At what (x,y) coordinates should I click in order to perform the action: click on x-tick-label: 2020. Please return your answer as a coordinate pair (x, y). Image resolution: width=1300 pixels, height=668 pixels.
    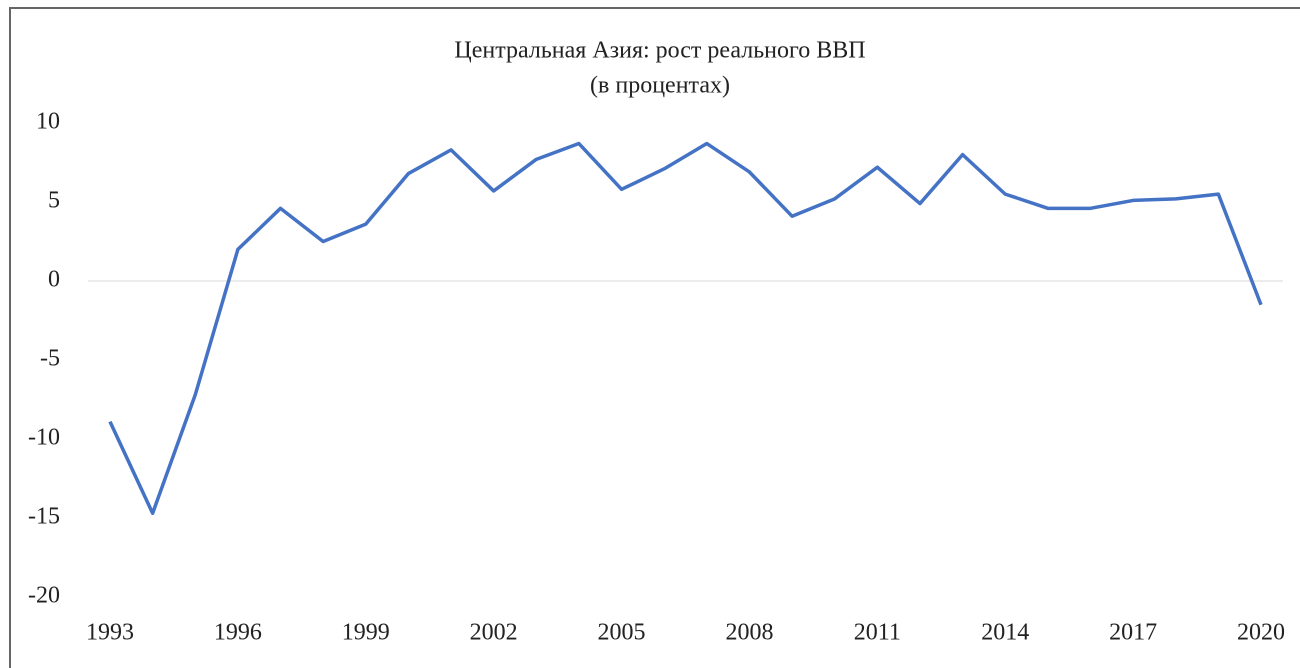
    Looking at the image, I should click on (1261, 633).